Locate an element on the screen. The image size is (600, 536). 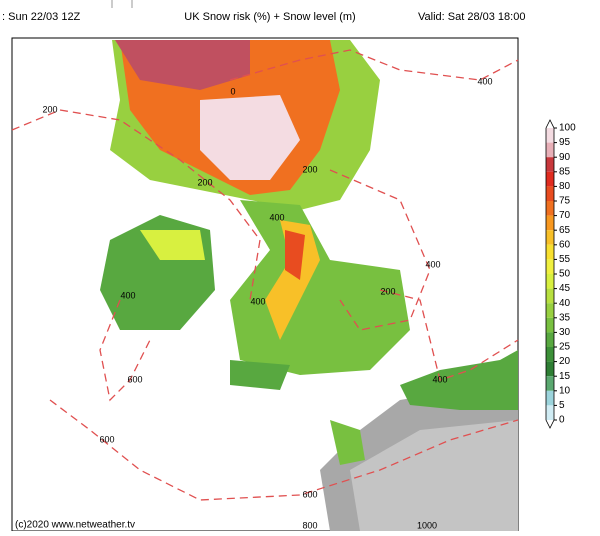
colorbar-label: 45 is located at coordinates (565, 288).